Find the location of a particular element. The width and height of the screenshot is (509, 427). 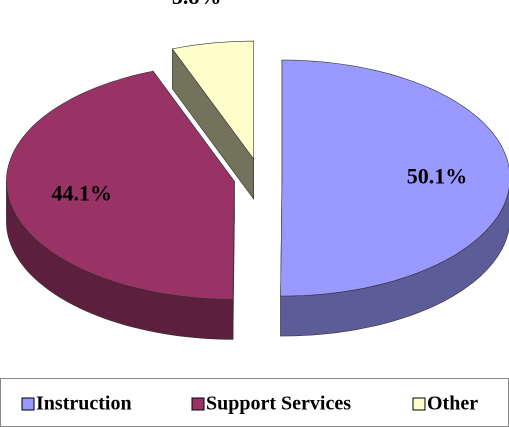

legend-label: Support Services is located at coordinates (278, 404).